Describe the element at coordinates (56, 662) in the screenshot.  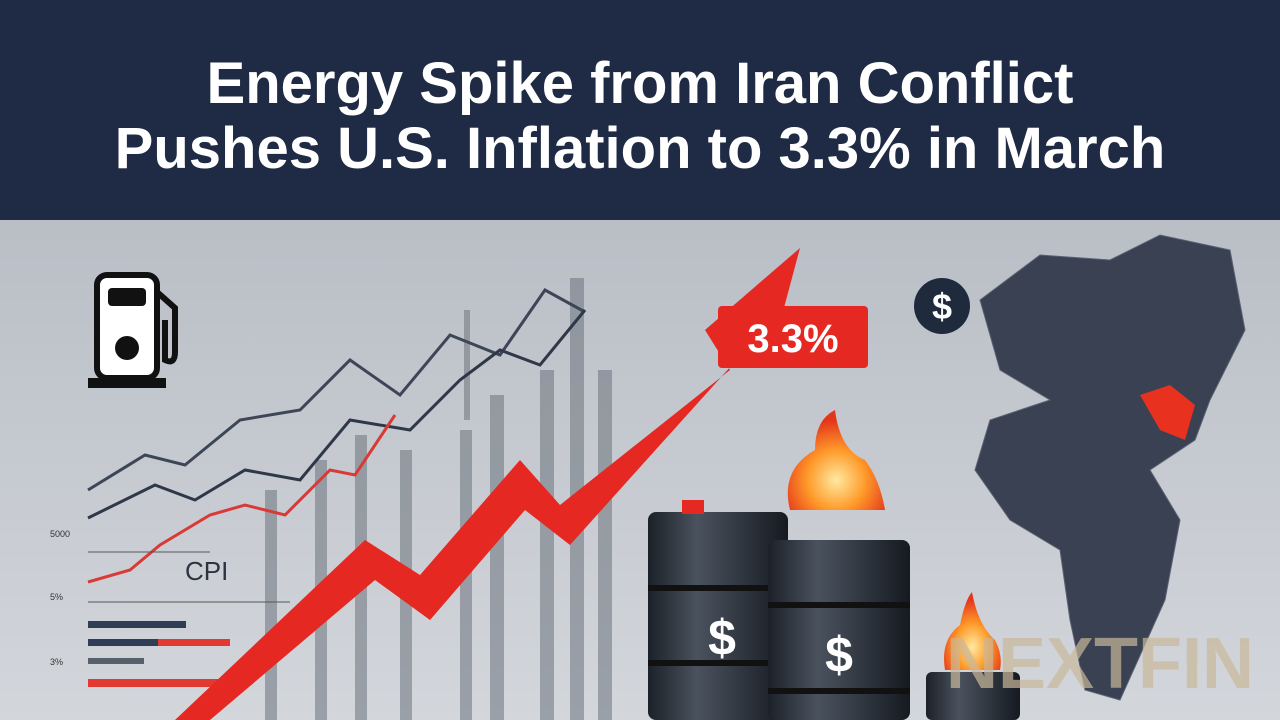
I see `axis-label: 3%` at that location.